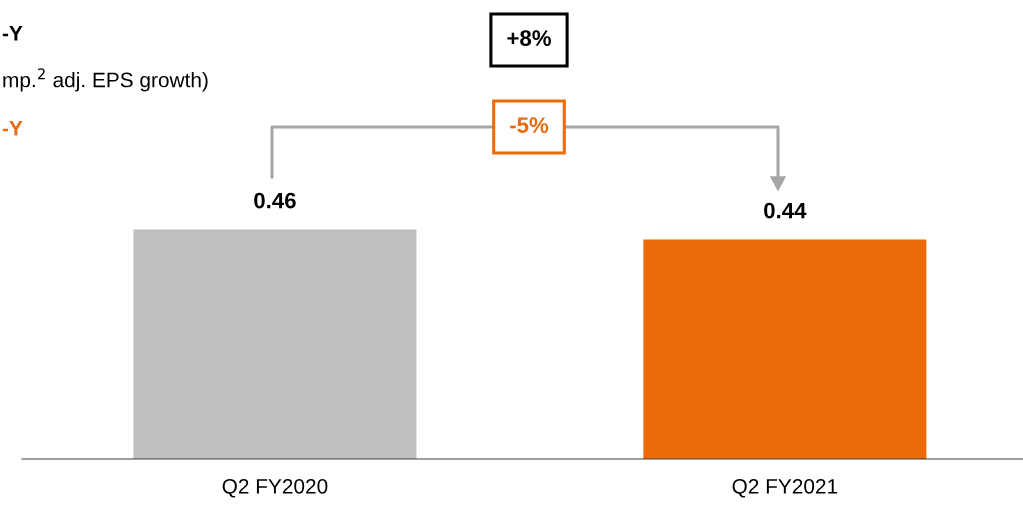  What do you see at coordinates (275, 488) in the screenshot?
I see `x-tick-label: Q2 FY2020` at bounding box center [275, 488].